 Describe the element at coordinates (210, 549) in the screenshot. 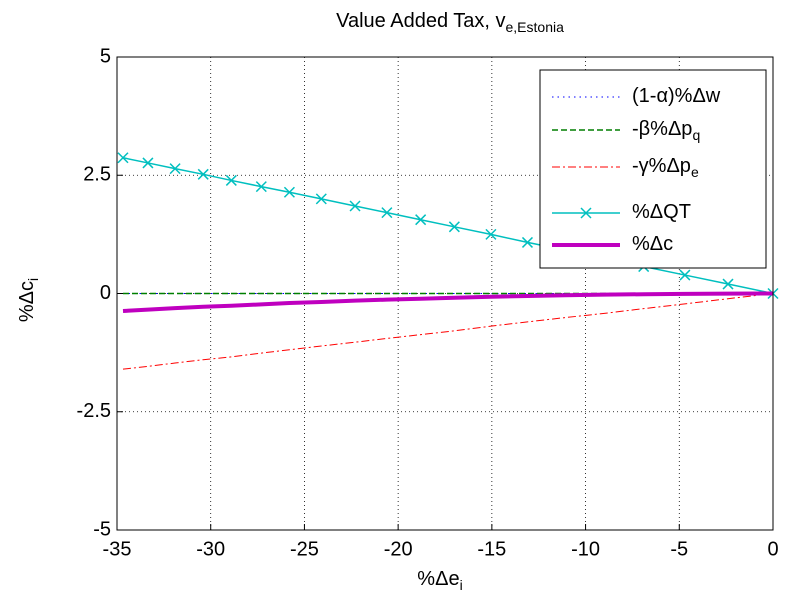

I see `x-tick-label: -30` at that location.